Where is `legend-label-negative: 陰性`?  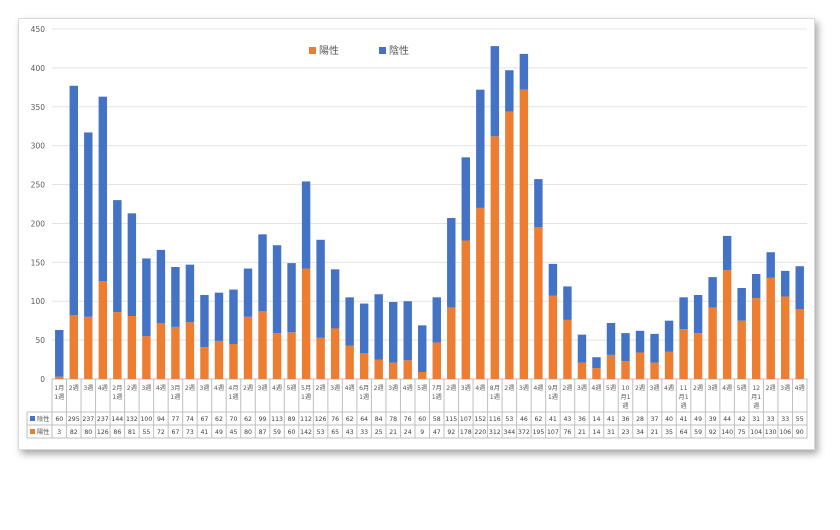
legend-label-negative: 陰性 is located at coordinates (399, 50).